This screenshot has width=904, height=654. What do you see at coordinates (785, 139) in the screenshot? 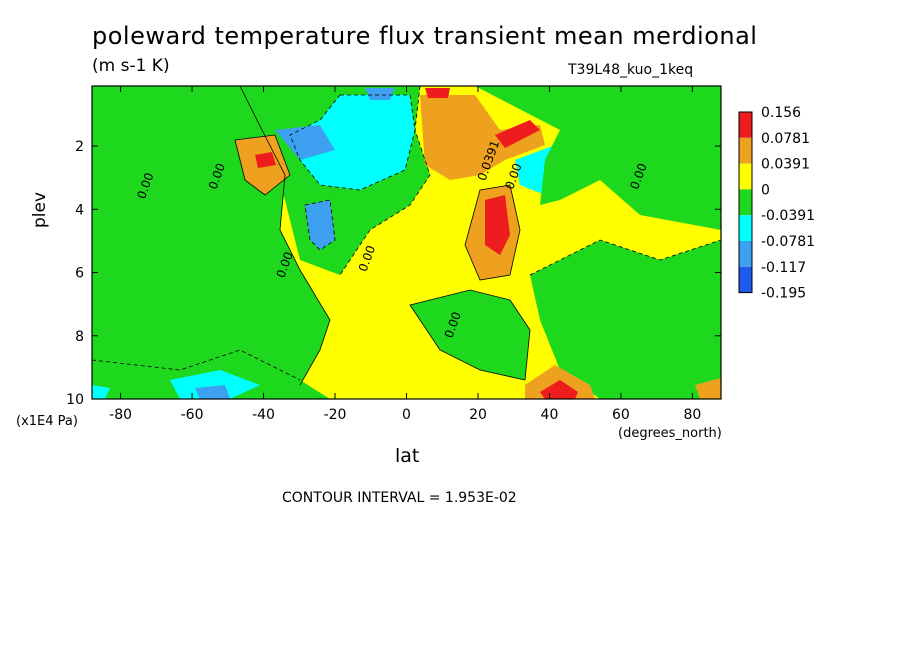
I see `legend-level-label: 0.0781` at bounding box center [785, 139].